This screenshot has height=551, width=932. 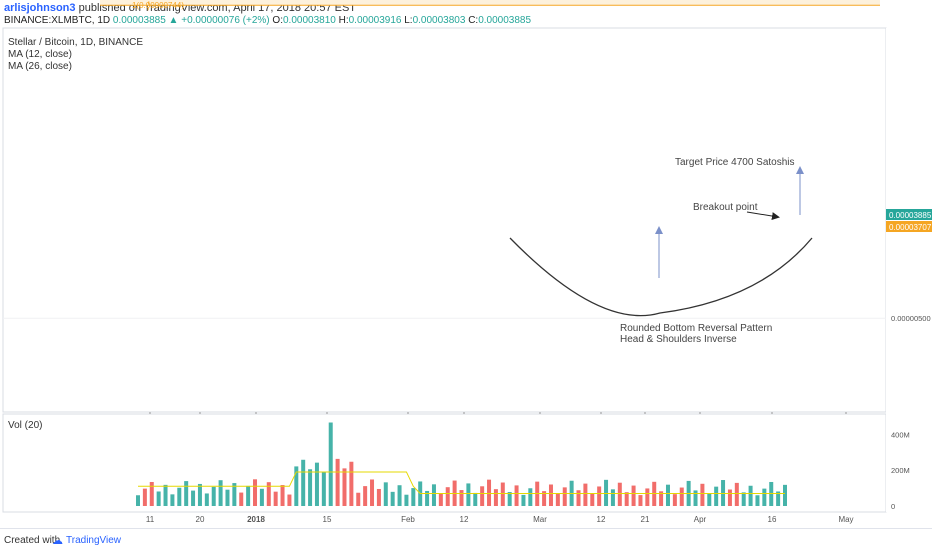 I want to click on time-tick-label: Apr, so click(x=700, y=519).